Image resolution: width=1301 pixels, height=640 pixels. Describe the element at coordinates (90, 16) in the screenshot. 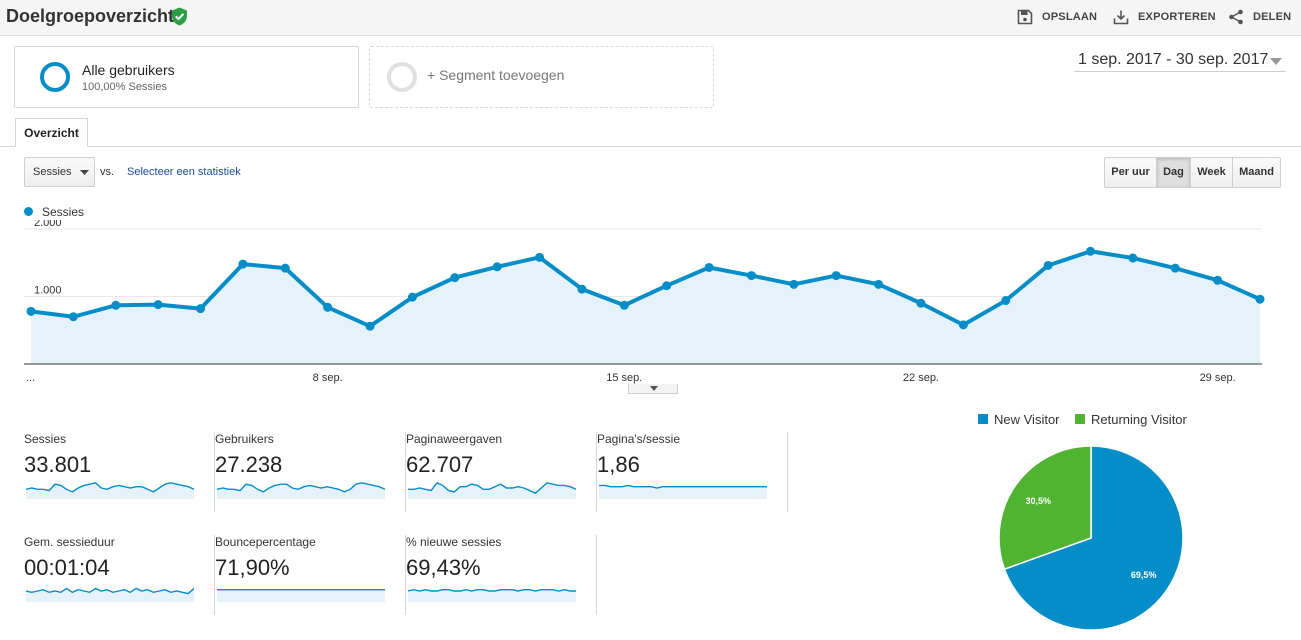

I see `page-title: Doelgroepoverzicht` at that location.